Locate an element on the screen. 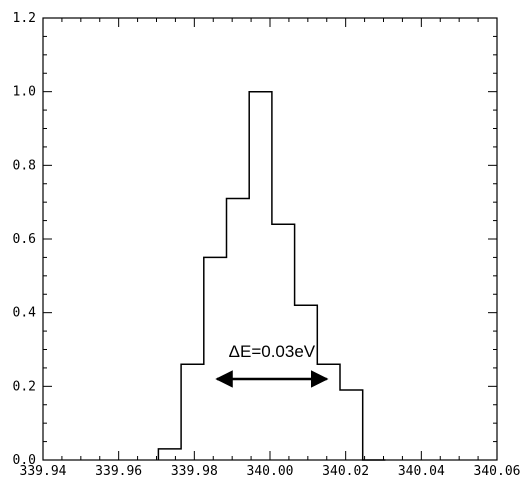  y-tick-label: 1.0 is located at coordinates (24, 92).